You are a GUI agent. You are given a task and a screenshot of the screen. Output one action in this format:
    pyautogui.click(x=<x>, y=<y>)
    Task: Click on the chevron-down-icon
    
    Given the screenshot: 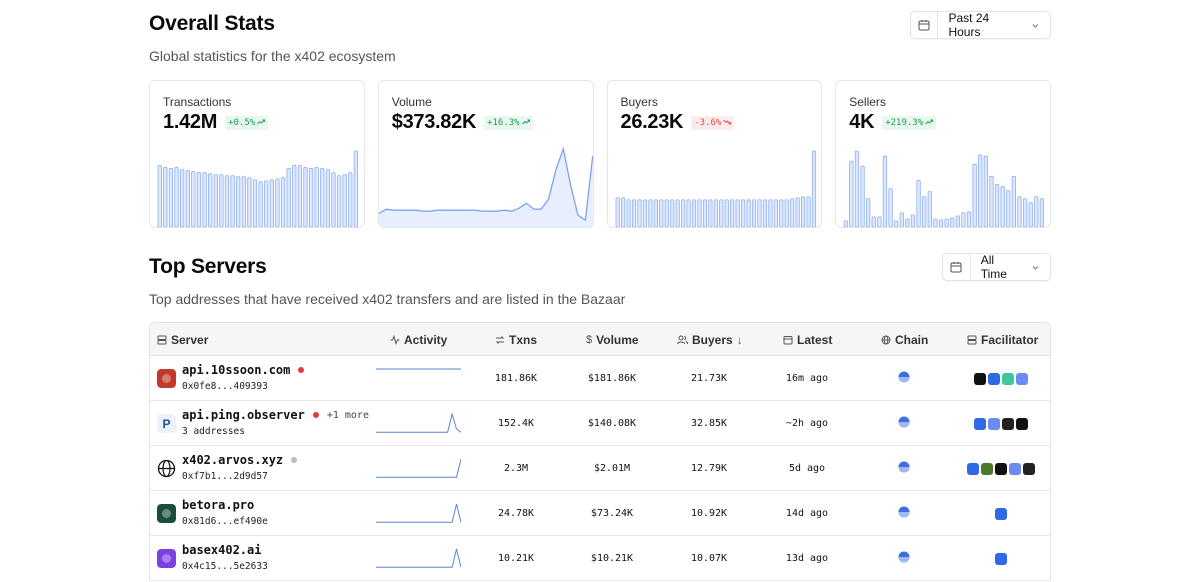 What is the action you would take?
    pyautogui.click(x=1040, y=267)
    